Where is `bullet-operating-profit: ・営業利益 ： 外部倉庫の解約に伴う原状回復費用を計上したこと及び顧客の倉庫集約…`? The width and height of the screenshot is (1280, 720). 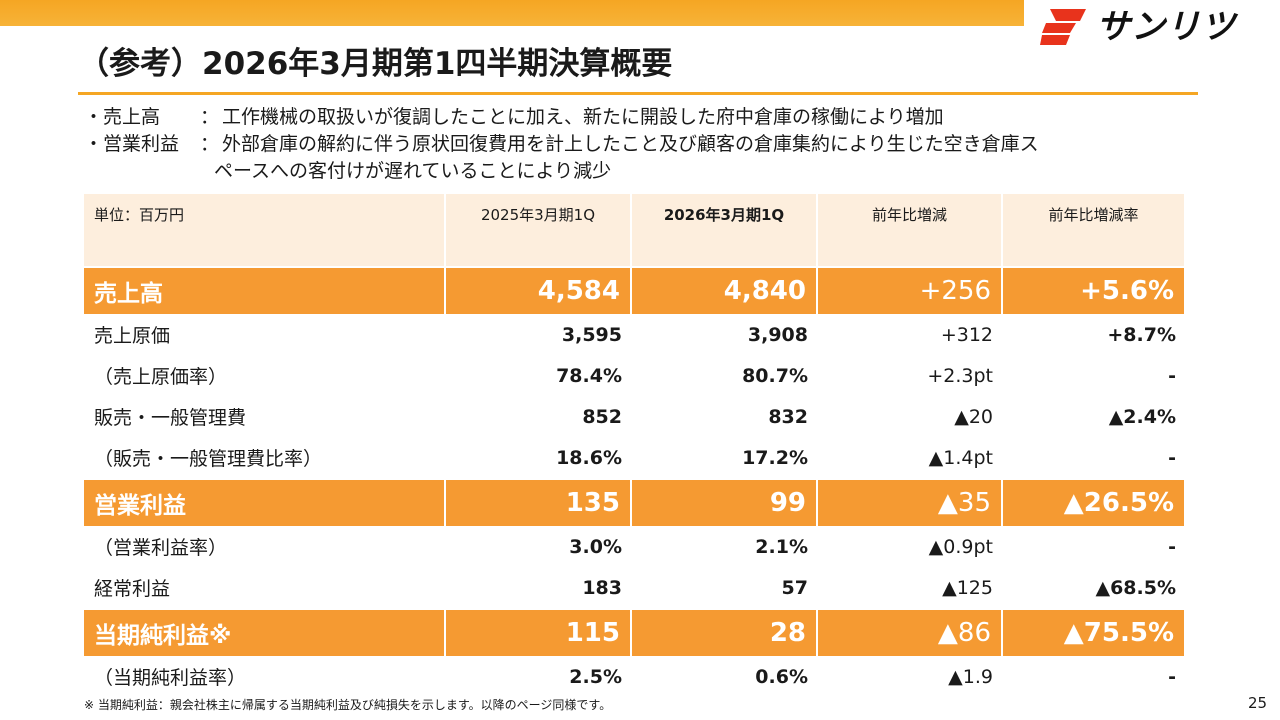 bullet-operating-profit: ・営業利益 ： 外部倉庫の解約に伴う原状回復費用を計上したこと及び顧客の倉庫集約… is located at coordinates (639, 144).